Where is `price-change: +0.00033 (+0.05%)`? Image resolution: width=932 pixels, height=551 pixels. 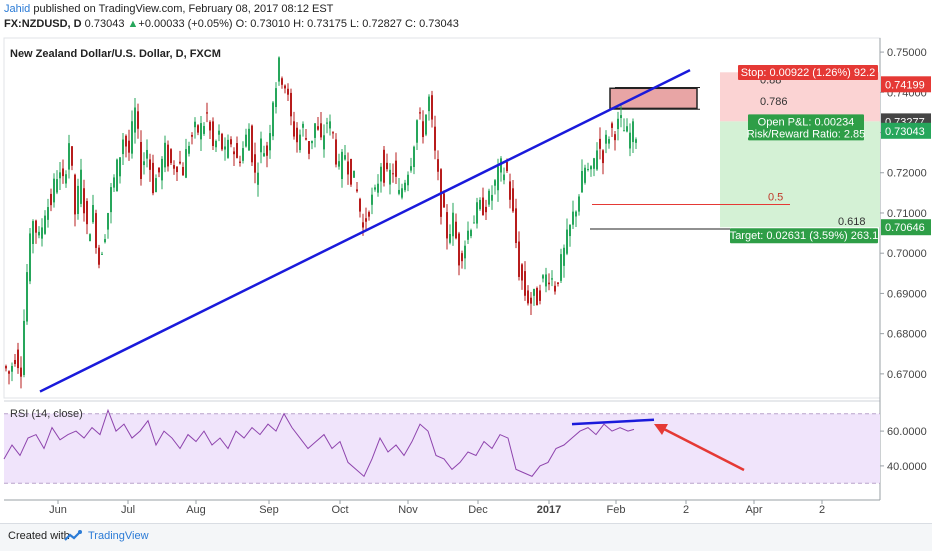 price-change: +0.00033 (+0.05%) is located at coordinates (185, 24).